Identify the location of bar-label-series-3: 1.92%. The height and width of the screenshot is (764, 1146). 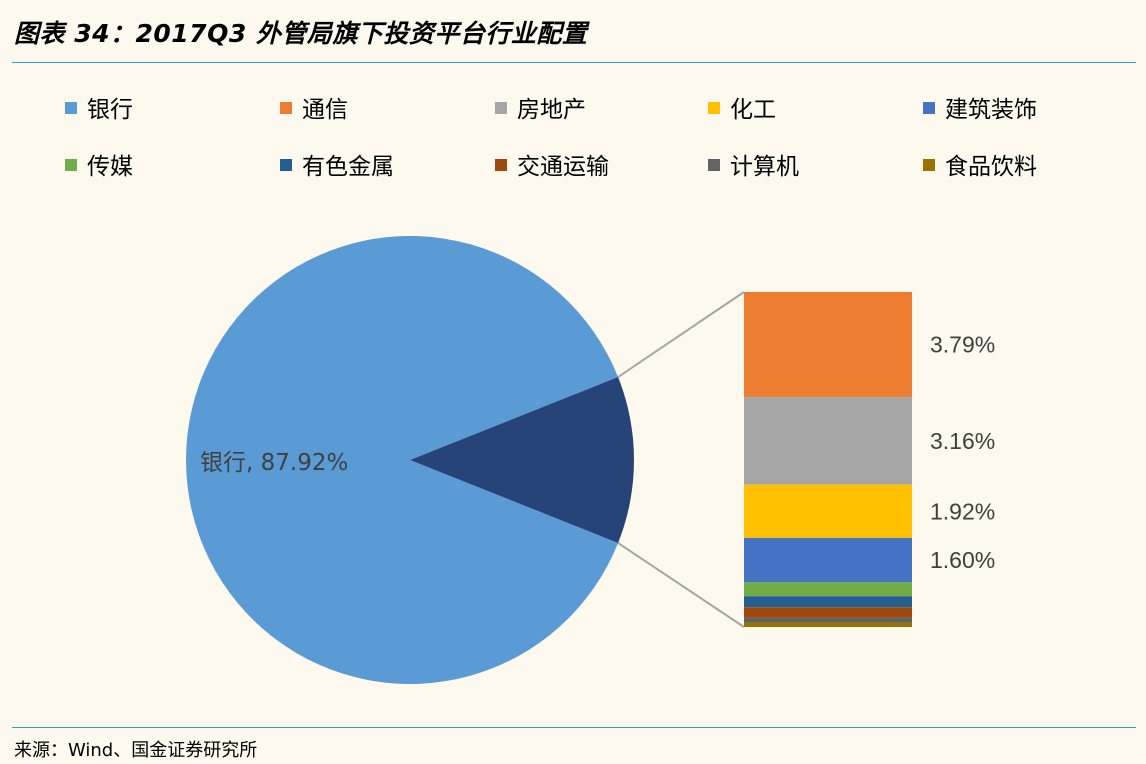
(962, 511).